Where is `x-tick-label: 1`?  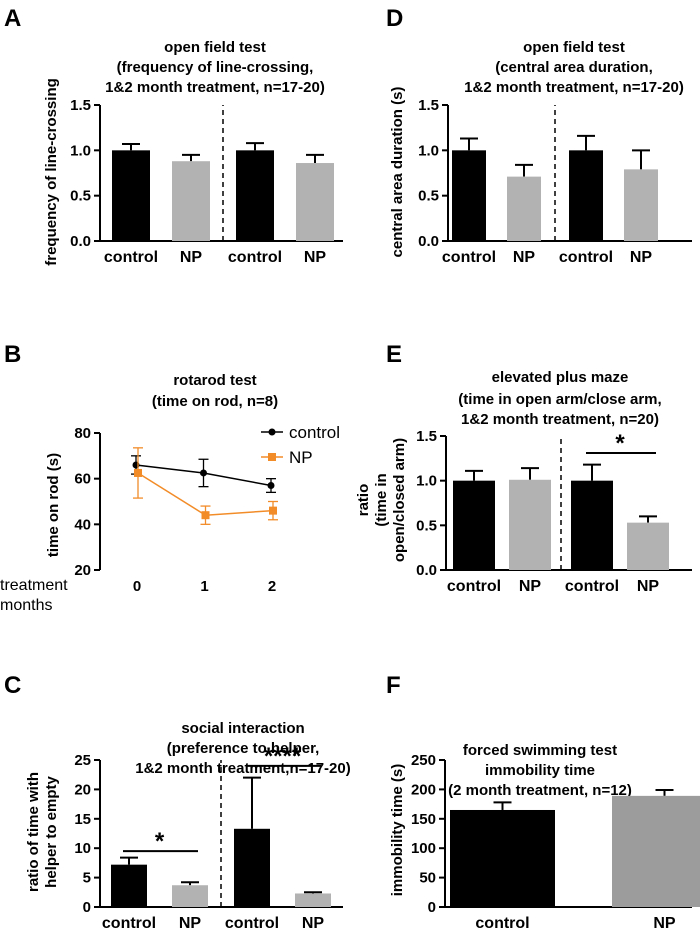 x-tick-label: 1 is located at coordinates (204, 586).